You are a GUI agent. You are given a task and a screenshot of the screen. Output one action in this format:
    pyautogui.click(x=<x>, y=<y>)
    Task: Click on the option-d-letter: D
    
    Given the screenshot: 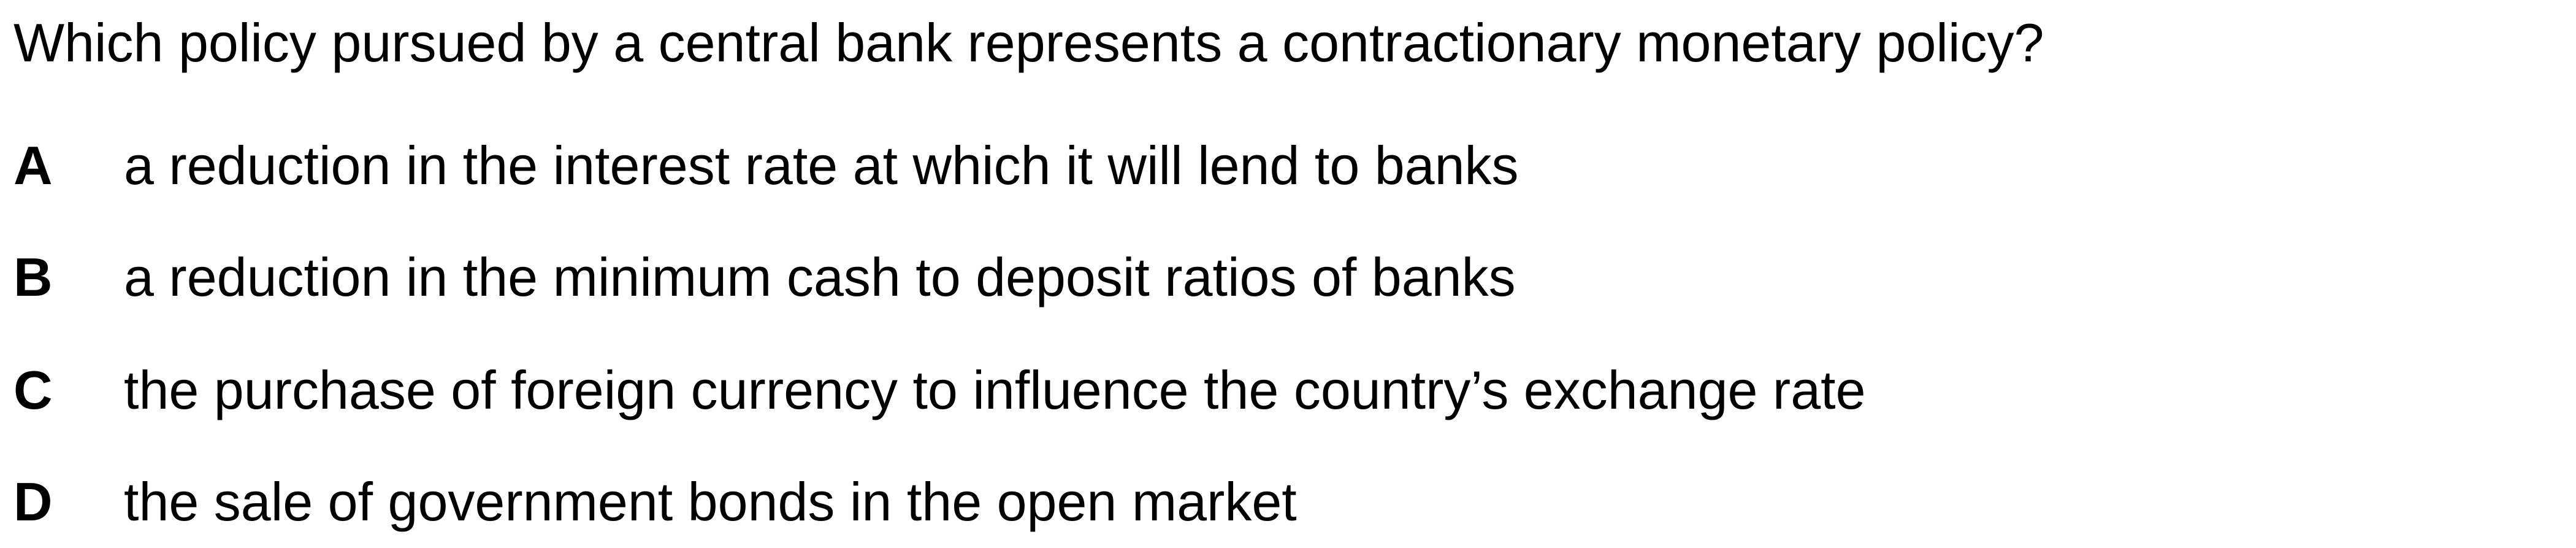 What is the action you would take?
    pyautogui.click(x=33, y=501)
    